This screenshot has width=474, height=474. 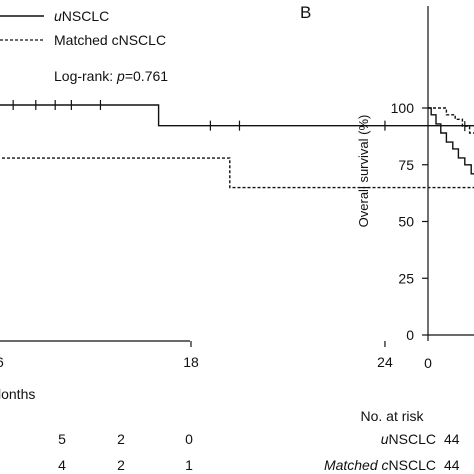 I want to click on panel-b-y-ticks: 0 25 50 75 100, so click(x=409, y=221).